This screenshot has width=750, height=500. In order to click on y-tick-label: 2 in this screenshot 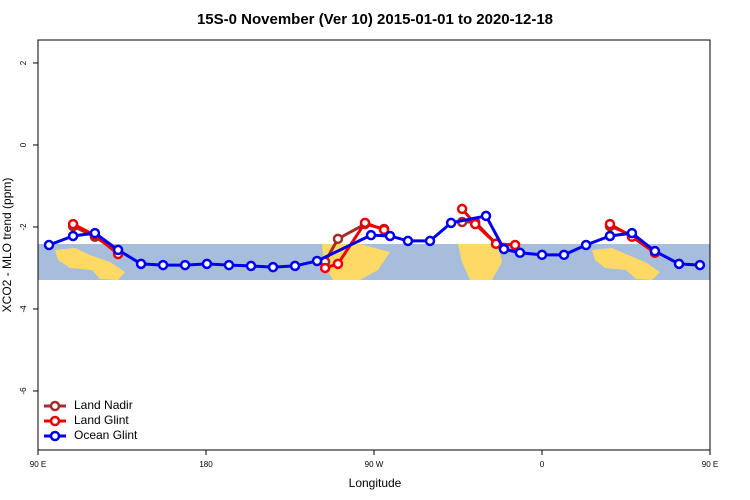, I will do `click(23, 62)`.